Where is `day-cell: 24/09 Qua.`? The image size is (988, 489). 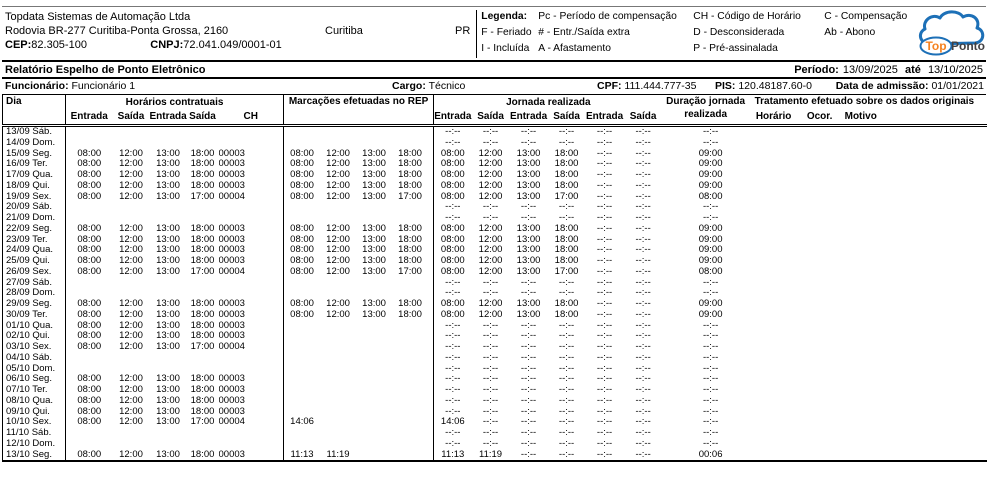
day-cell: 24/09 Qua. is located at coordinates (34, 250).